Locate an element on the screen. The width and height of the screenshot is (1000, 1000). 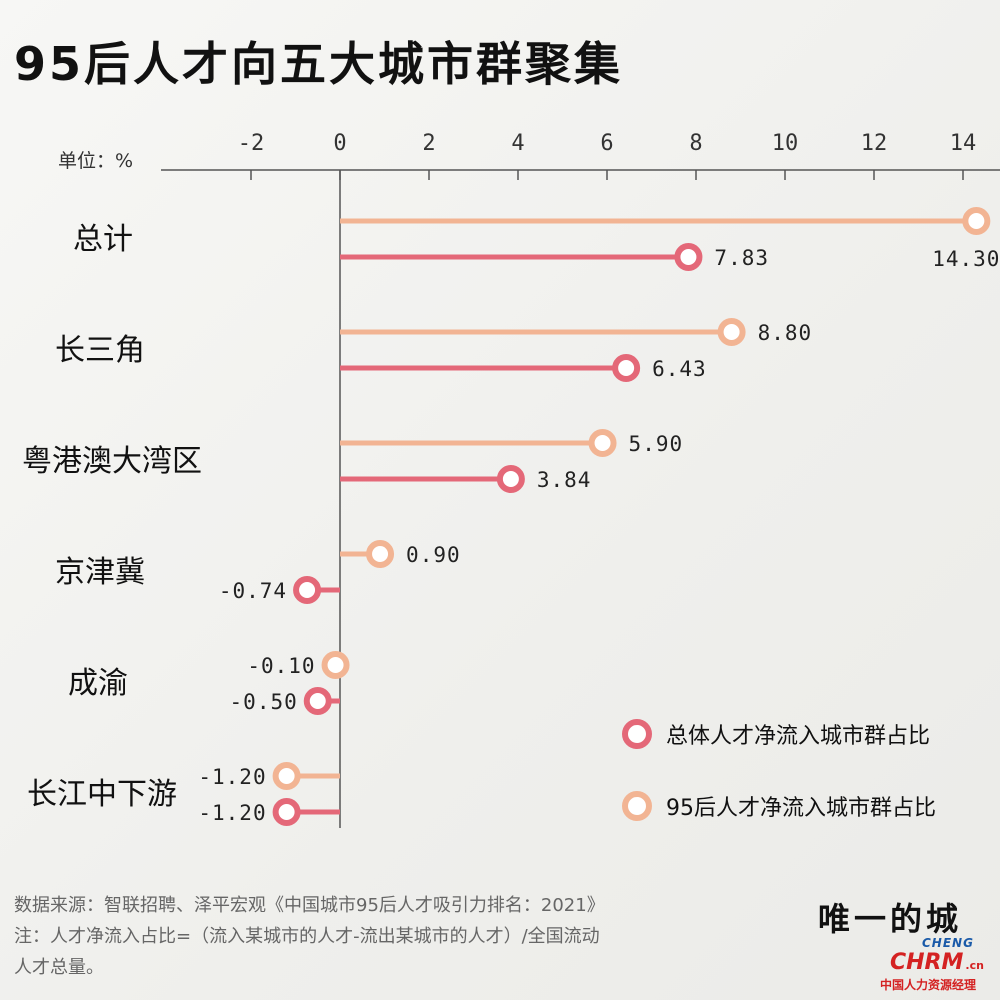
legend: 总体人才净流入城市群占比 95后人才净流入城市群占比 is located at coordinates (779, 788).